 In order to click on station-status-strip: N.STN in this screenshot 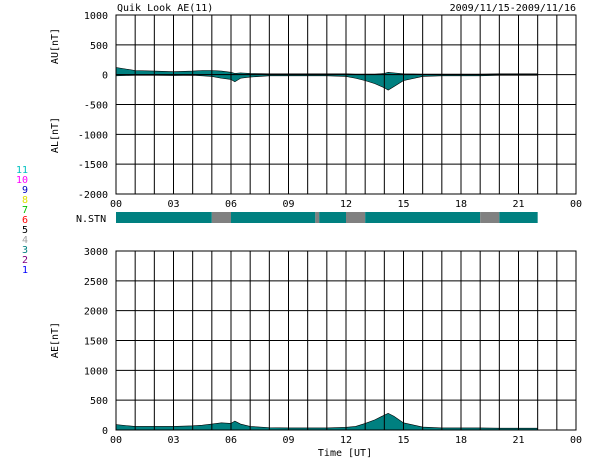, I will do `click(307, 218)`.